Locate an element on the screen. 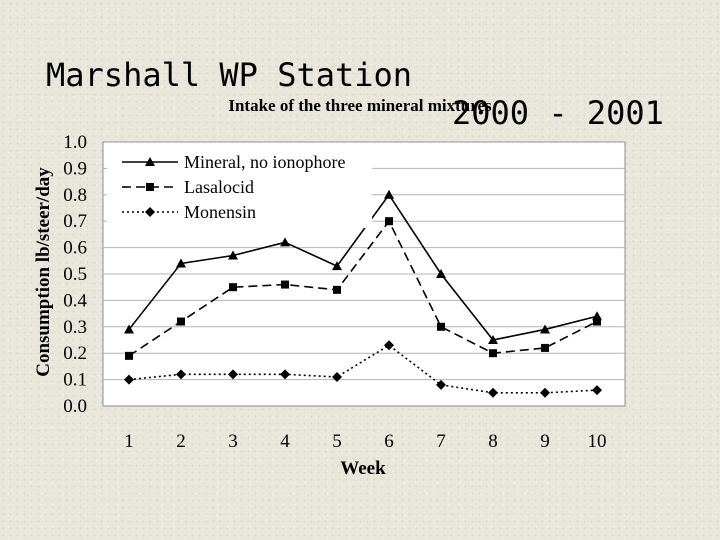  y-tick-label: 0.2 is located at coordinates (75, 353).